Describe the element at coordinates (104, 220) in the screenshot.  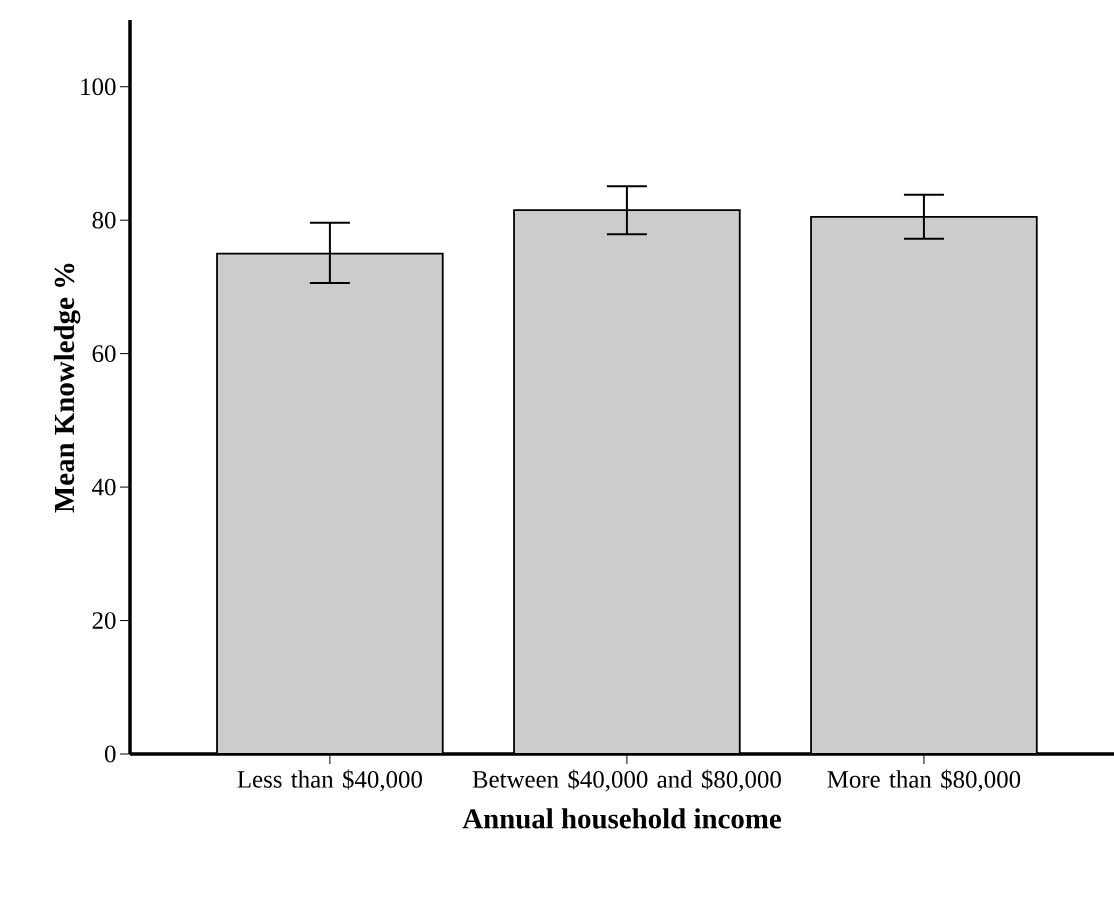
I see `y-tick-label: 80` at that location.